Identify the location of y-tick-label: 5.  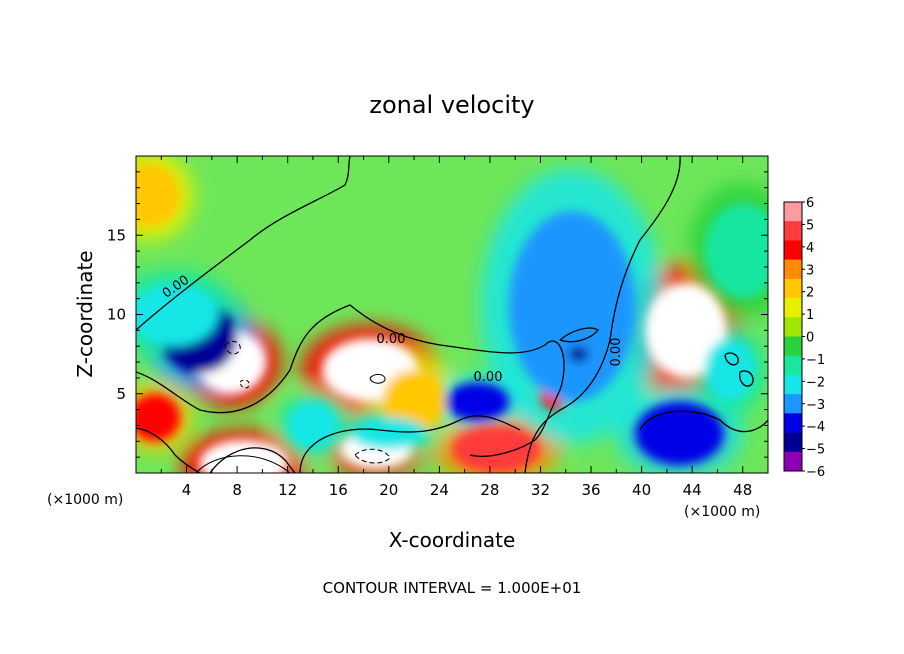
(121, 394).